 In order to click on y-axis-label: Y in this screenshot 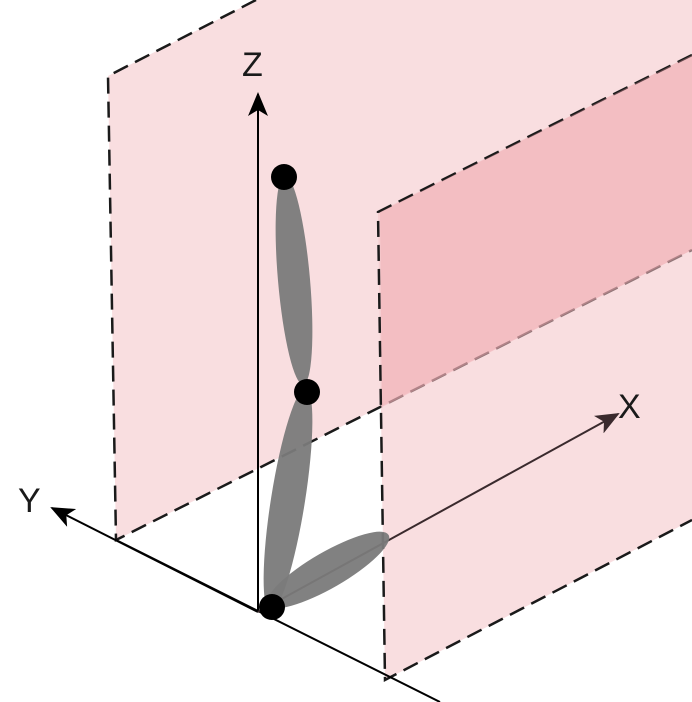, I will do `click(29, 501)`.